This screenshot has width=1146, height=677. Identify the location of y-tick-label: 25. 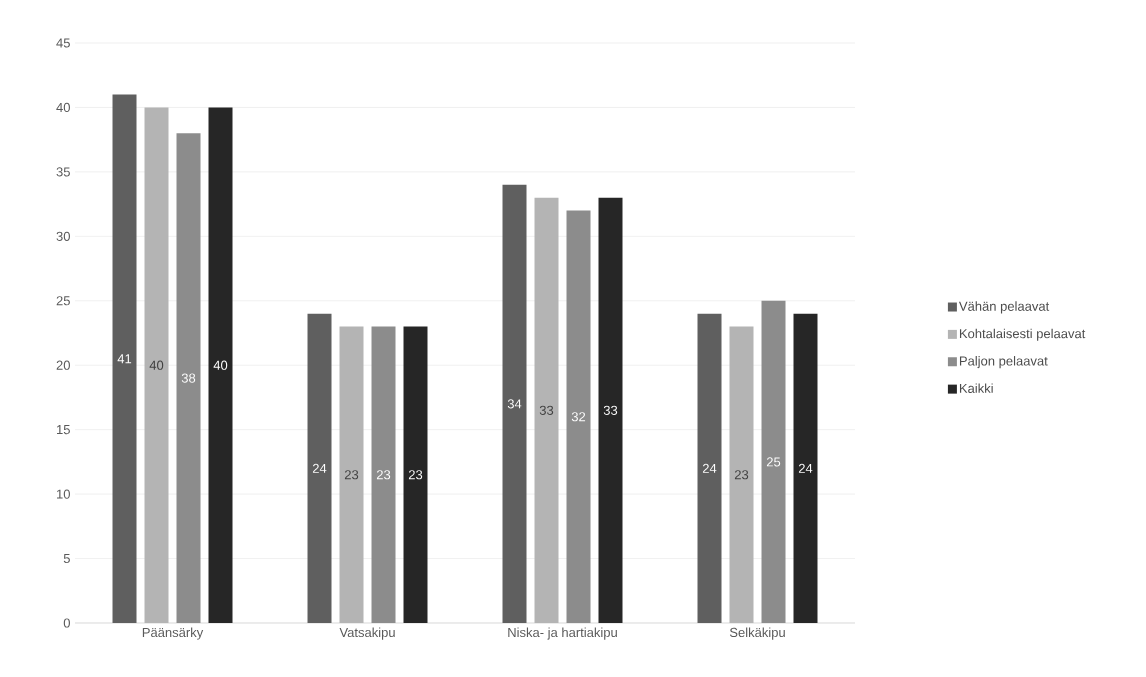
(63, 301).